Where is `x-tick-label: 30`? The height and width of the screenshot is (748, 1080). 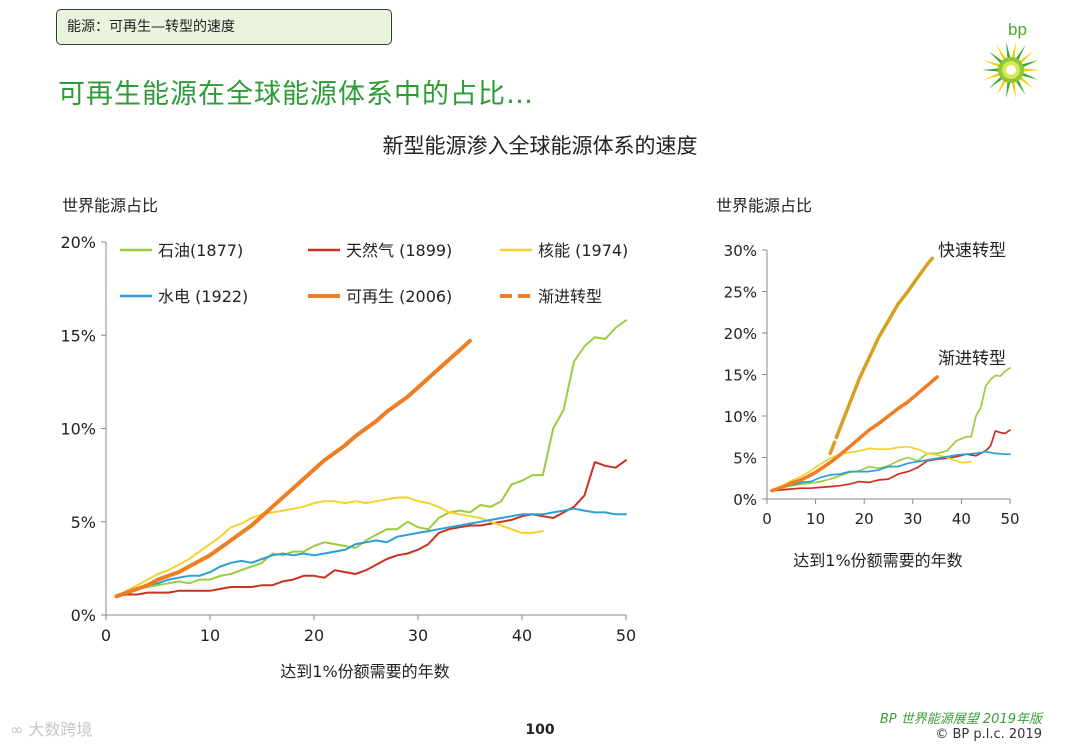
x-tick-label: 30 is located at coordinates (418, 635).